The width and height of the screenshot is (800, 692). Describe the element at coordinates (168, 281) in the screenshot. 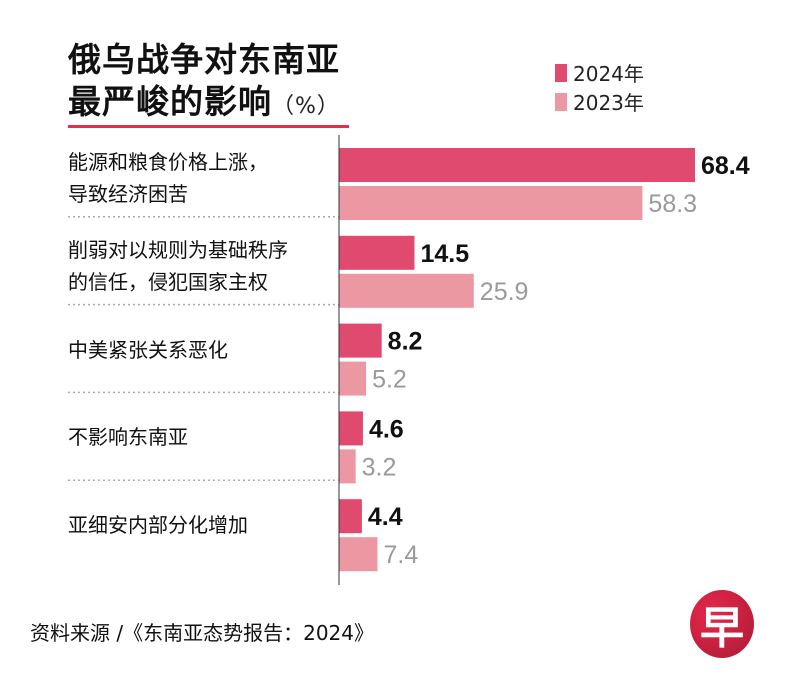

I see `category-label-line: 的信任，侵犯国家主权` at that location.